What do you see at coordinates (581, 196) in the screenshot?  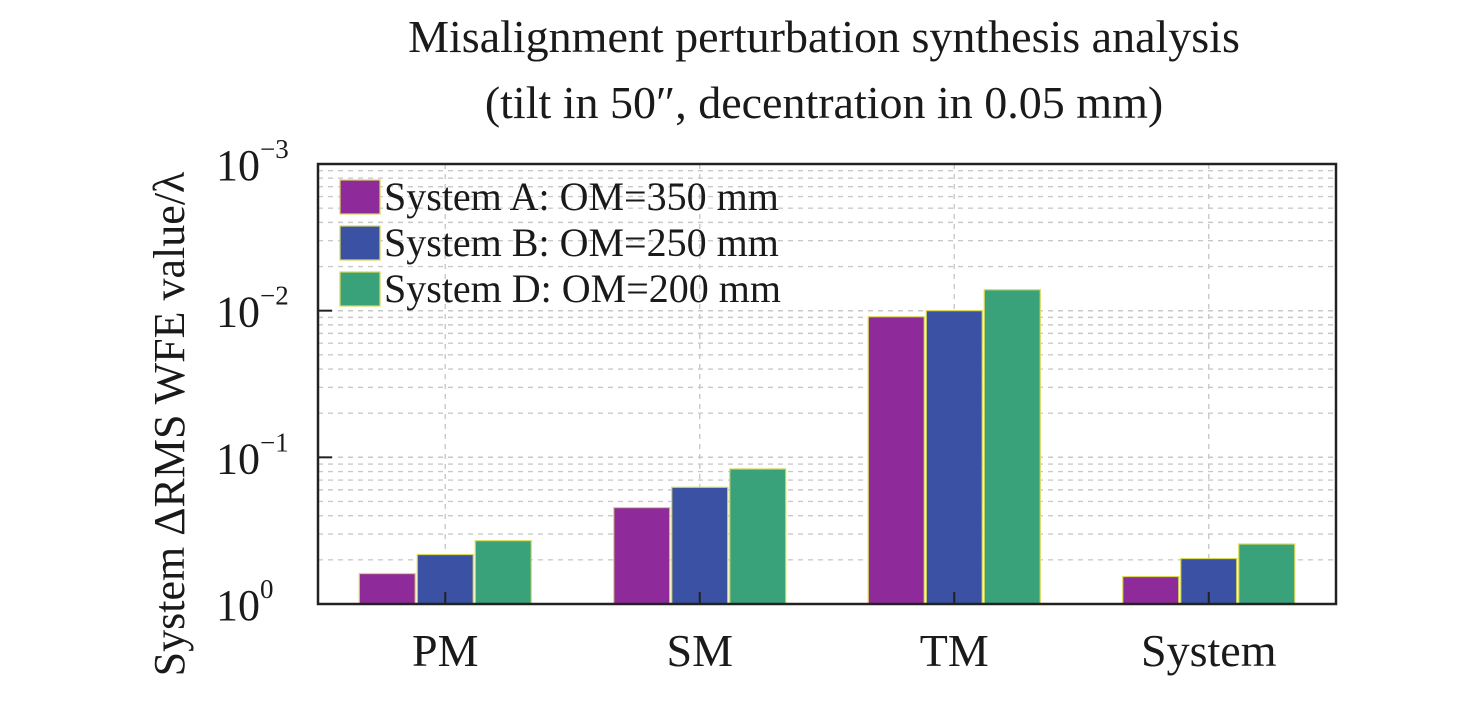 I see `legend-label: System A: OM=350 mm` at bounding box center [581, 196].